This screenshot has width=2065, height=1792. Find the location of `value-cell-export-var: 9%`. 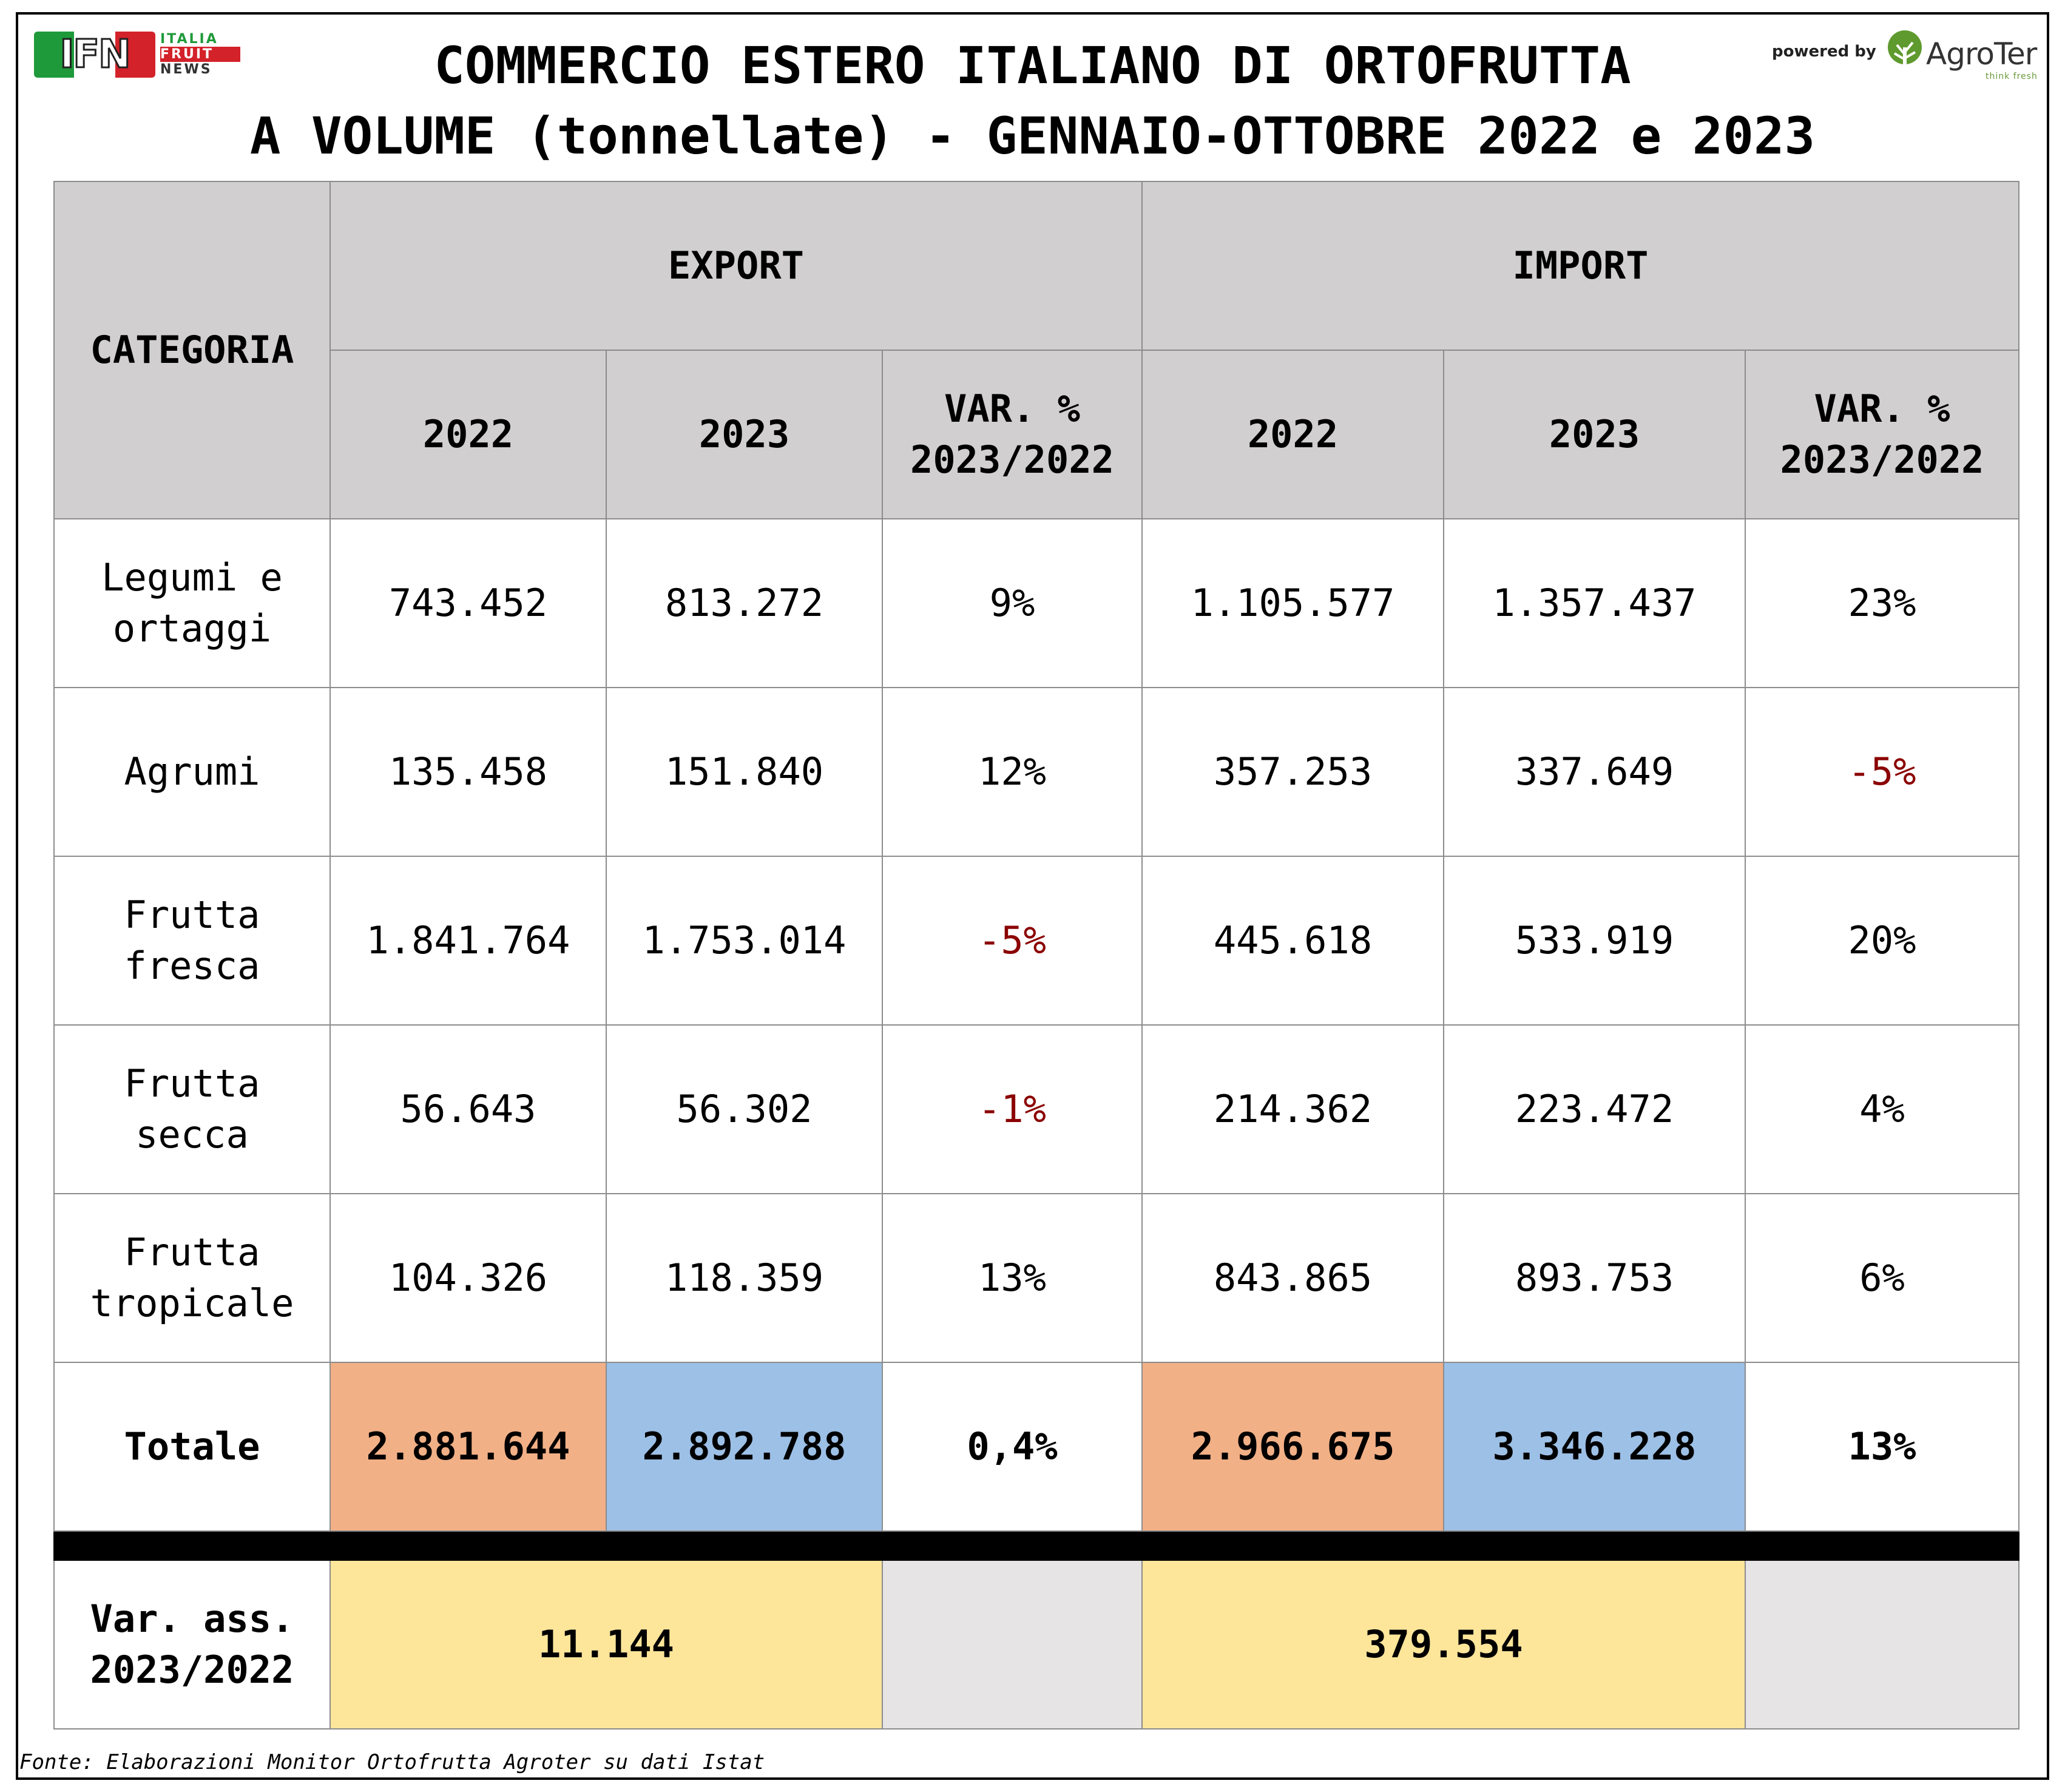

value-cell-export-var: 9% is located at coordinates (1012, 603).